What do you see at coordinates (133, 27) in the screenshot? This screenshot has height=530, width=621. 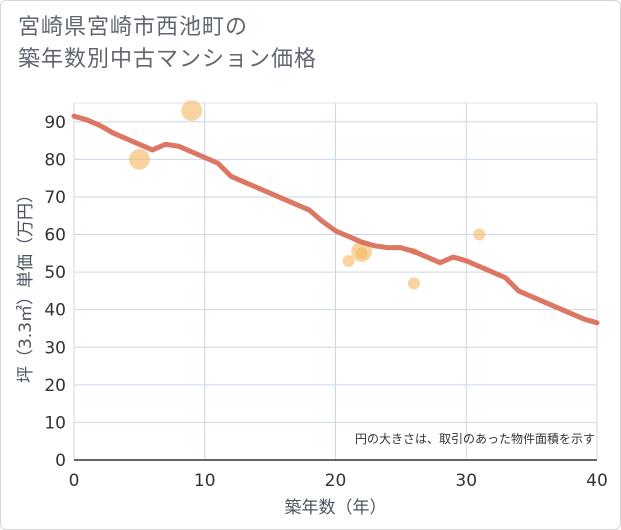 I see `chart-title-line-1: 宮崎県宮崎市西池町の` at bounding box center [133, 27].